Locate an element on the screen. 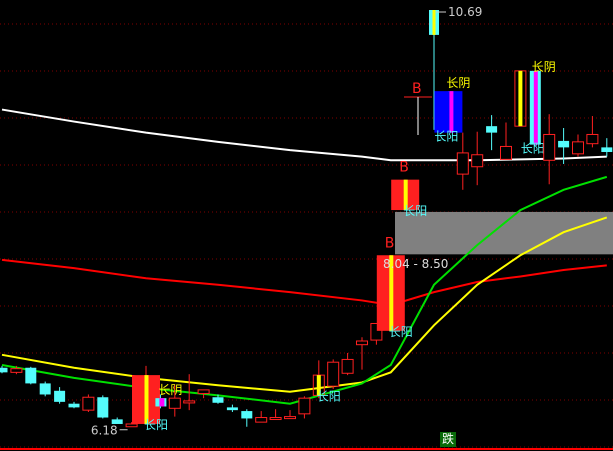  price-zone is located at coordinates (504, 233).